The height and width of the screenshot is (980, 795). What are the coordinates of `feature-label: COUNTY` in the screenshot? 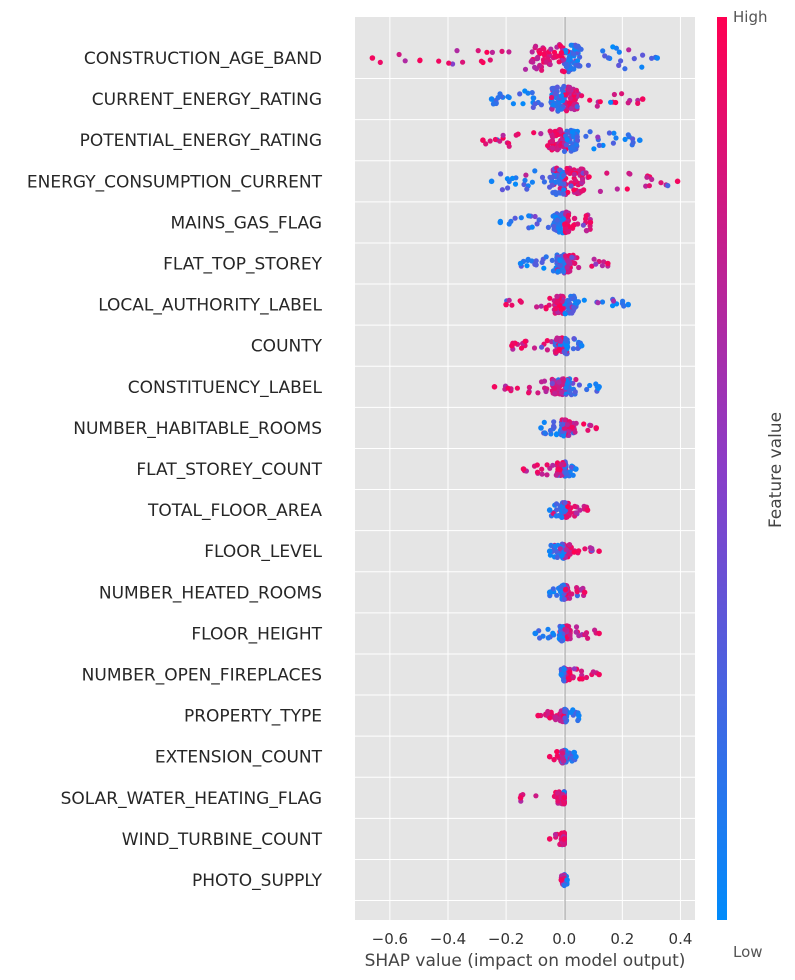 It's located at (287, 347).